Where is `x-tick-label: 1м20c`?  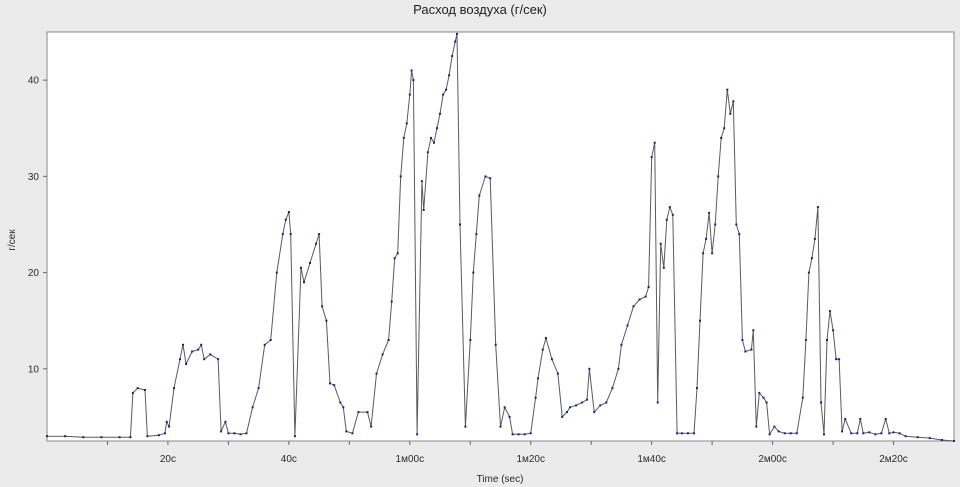
x-tick-label: 1м20c is located at coordinates (530, 459).